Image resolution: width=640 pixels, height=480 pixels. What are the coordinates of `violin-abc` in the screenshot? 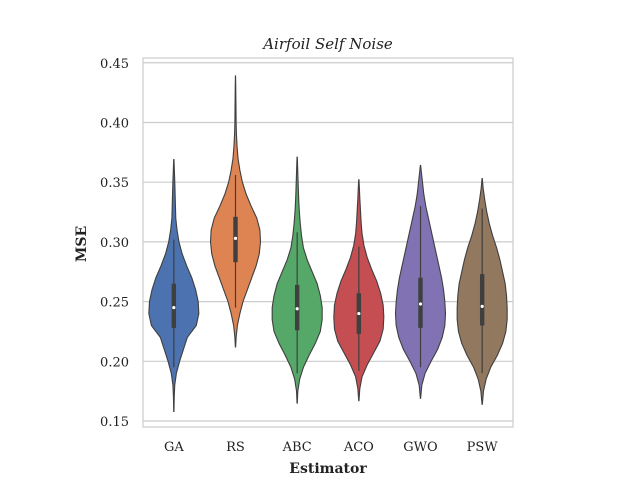 It's located at (297, 280).